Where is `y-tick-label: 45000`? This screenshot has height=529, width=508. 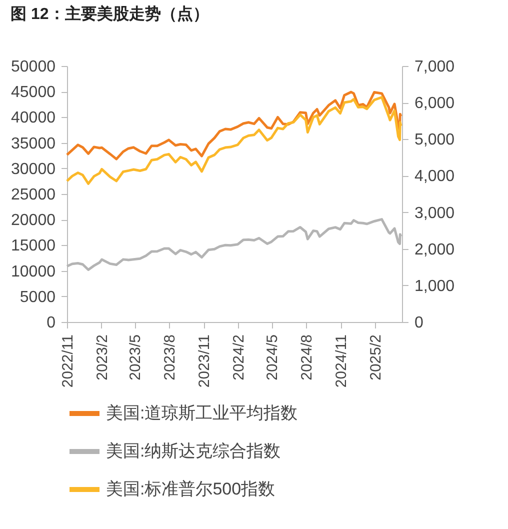
y-tick-label: 45000 is located at coordinates (33, 93).